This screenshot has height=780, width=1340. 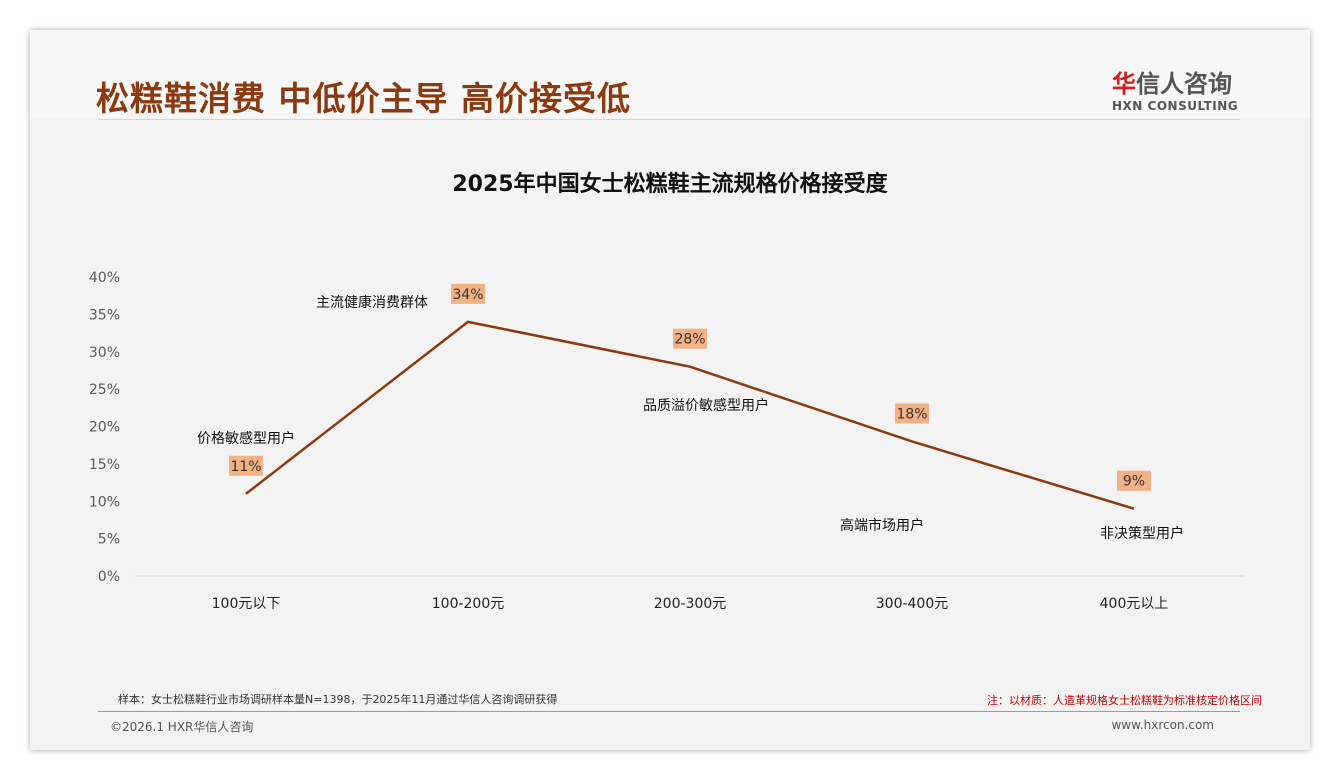 What do you see at coordinates (109, 540) in the screenshot?
I see `y-tick-label: 5%` at bounding box center [109, 540].